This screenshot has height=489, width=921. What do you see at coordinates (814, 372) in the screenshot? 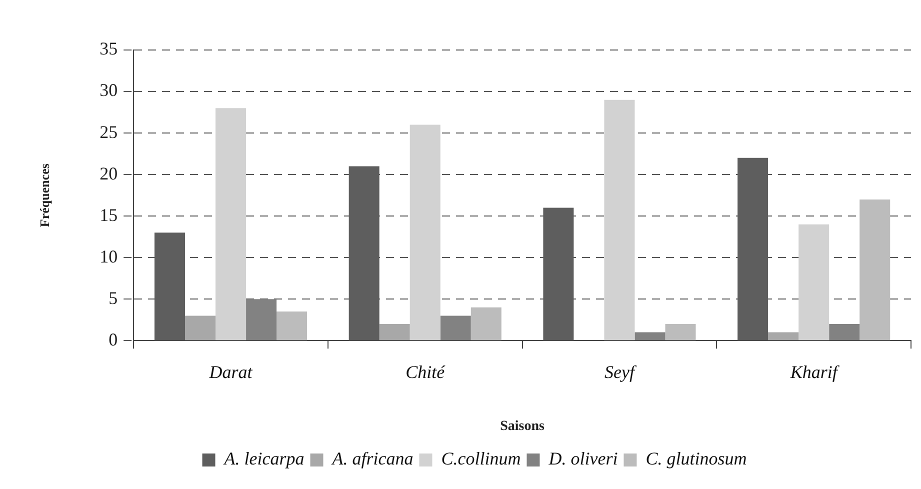
I see `x-tick-label: Kharif` at bounding box center [814, 372].